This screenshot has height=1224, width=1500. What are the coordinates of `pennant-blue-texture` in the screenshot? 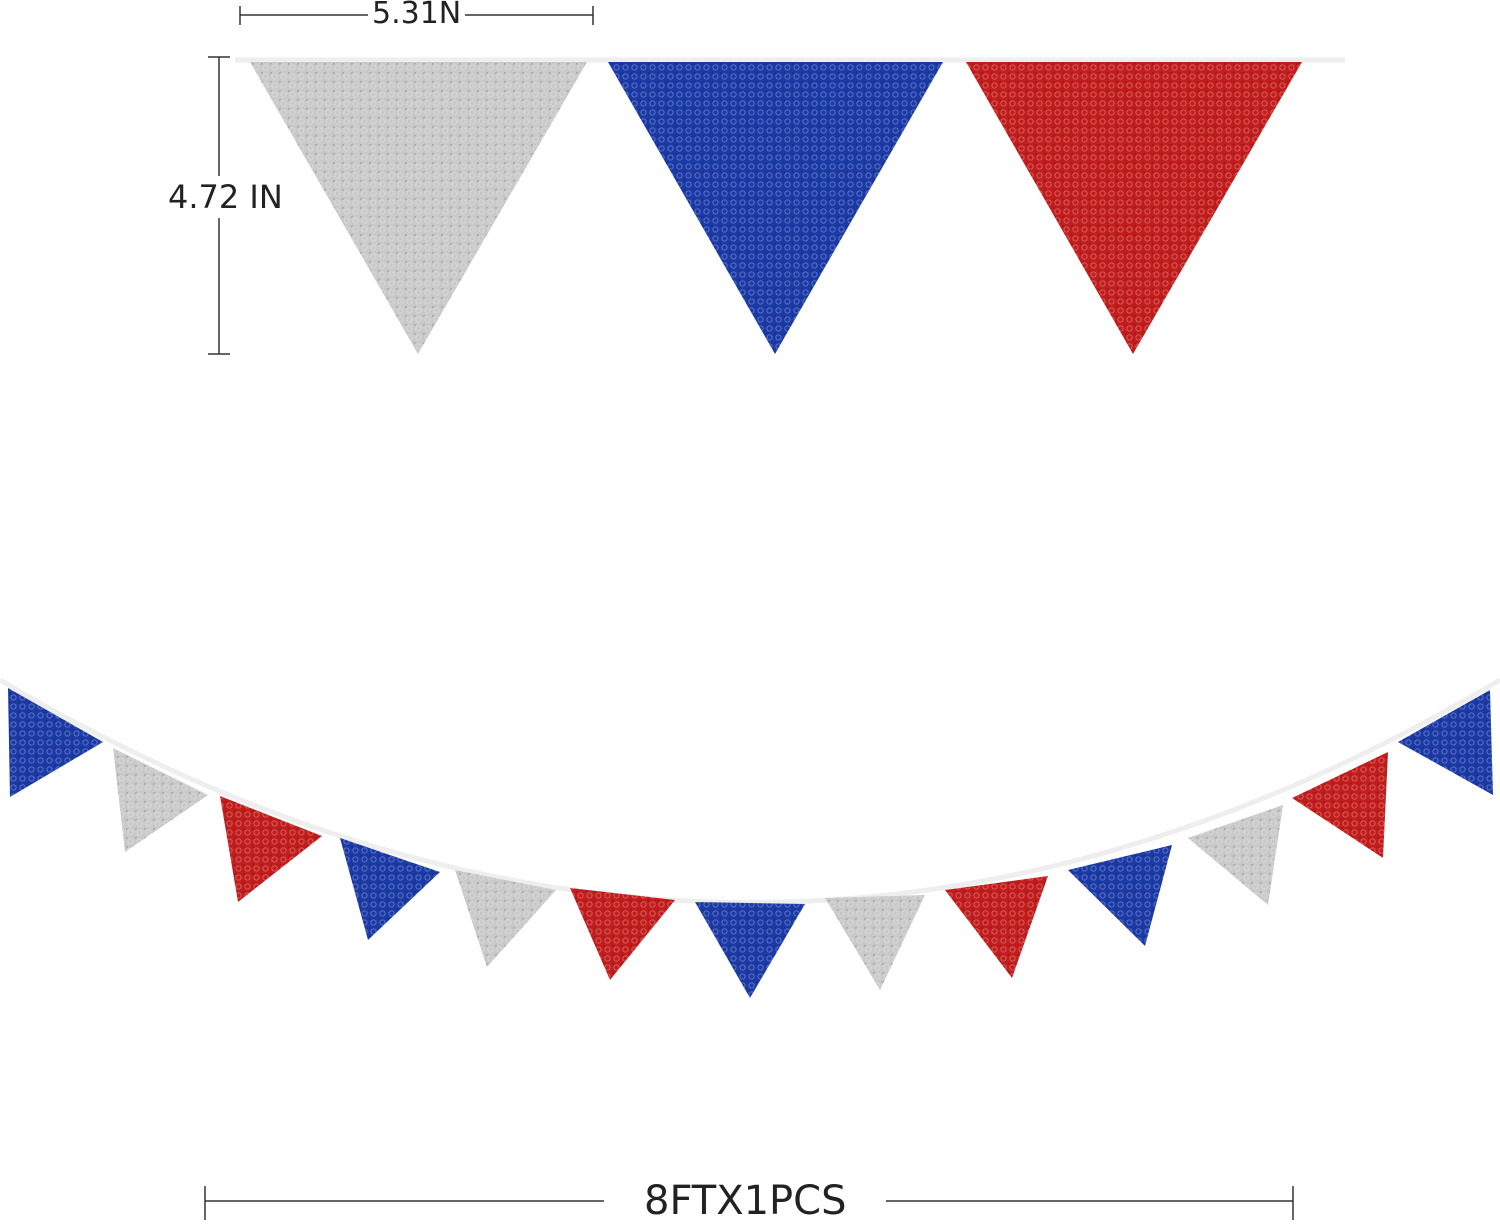 It's located at (775, 208).